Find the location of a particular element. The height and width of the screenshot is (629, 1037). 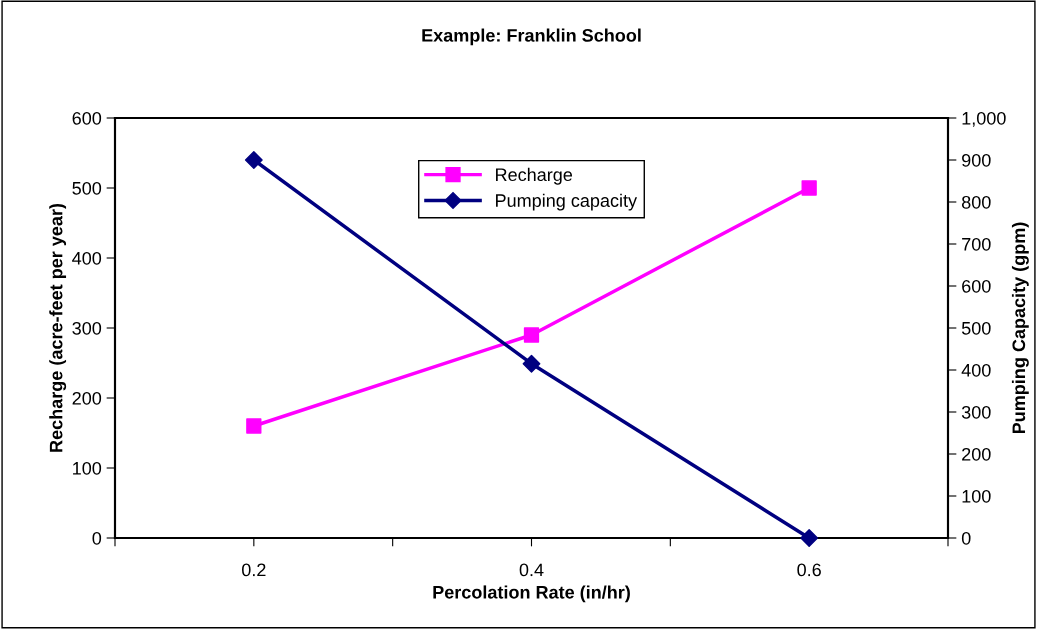

x-axis-title: Percolation Rate (in/hr) is located at coordinates (531, 594).